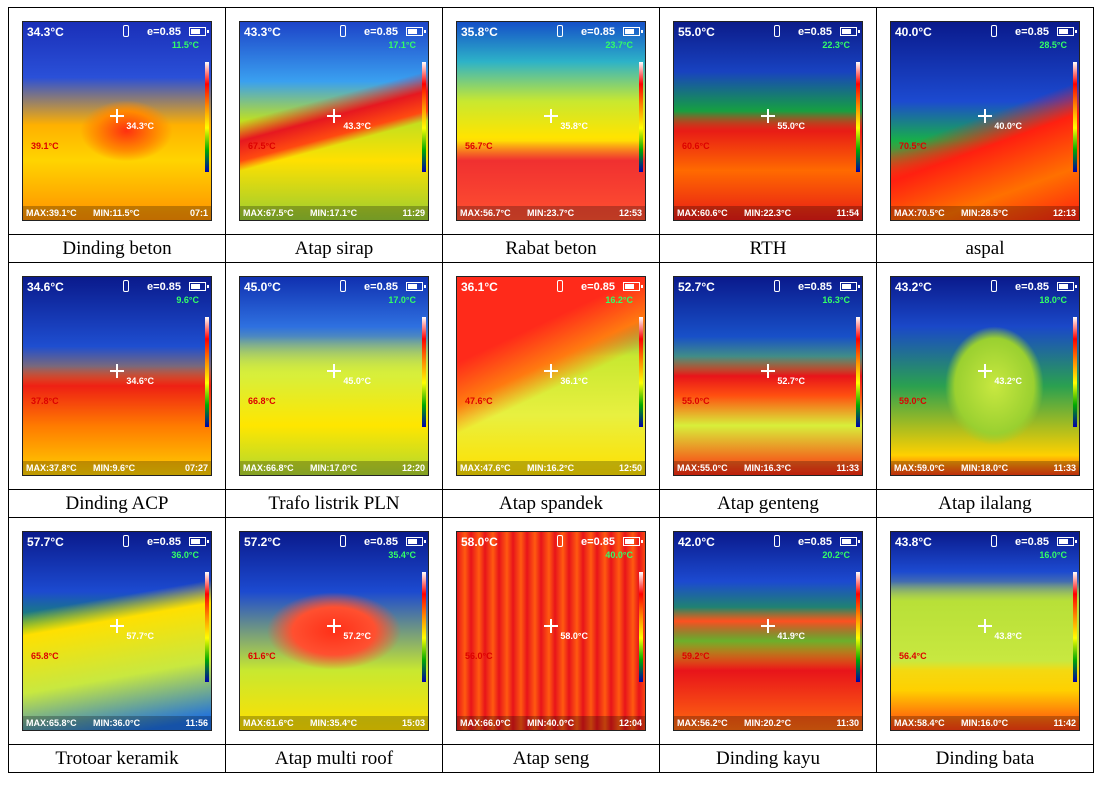 The image size is (1097, 798). Describe the element at coordinates (334, 213) in the screenshot. I see `min-readout: MIN:17.1°C` at that location.